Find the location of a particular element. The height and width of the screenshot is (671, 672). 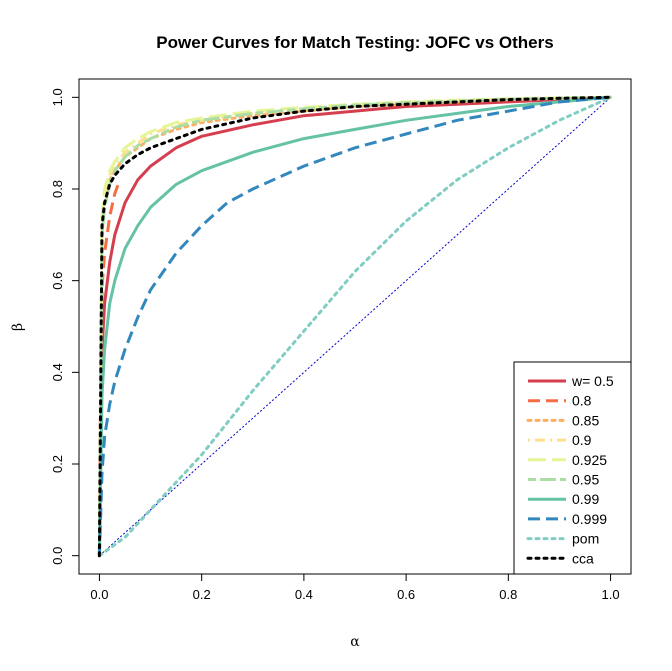

y-tick-label: 0.8 is located at coordinates (57, 189).